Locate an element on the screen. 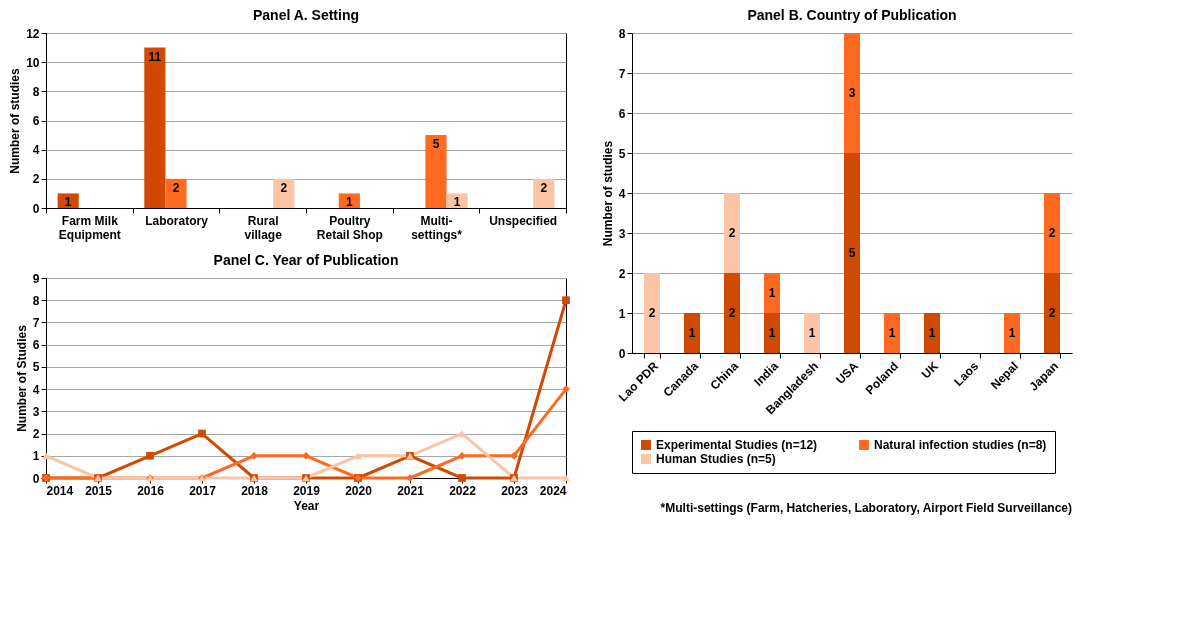  x-tick-label: Unspecified is located at coordinates (523, 220).